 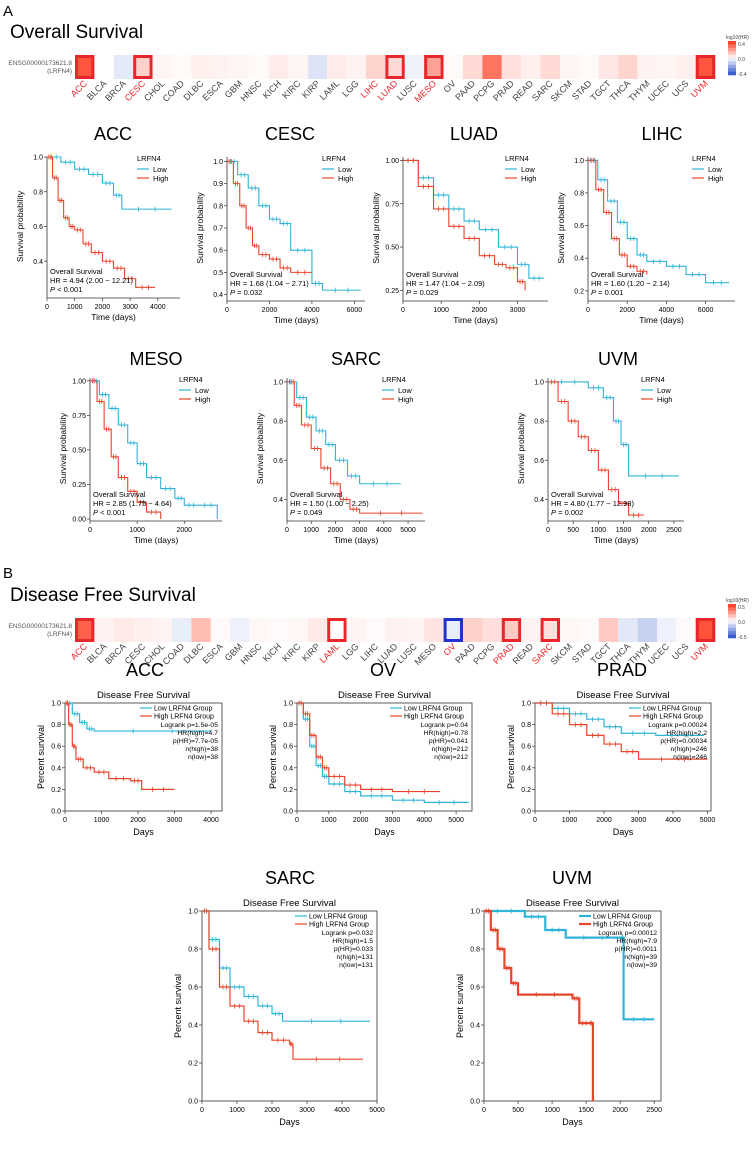 What do you see at coordinates (609, 292) in the screenshot?
I see `stat-p-value: = 0.001` at bounding box center [609, 292].